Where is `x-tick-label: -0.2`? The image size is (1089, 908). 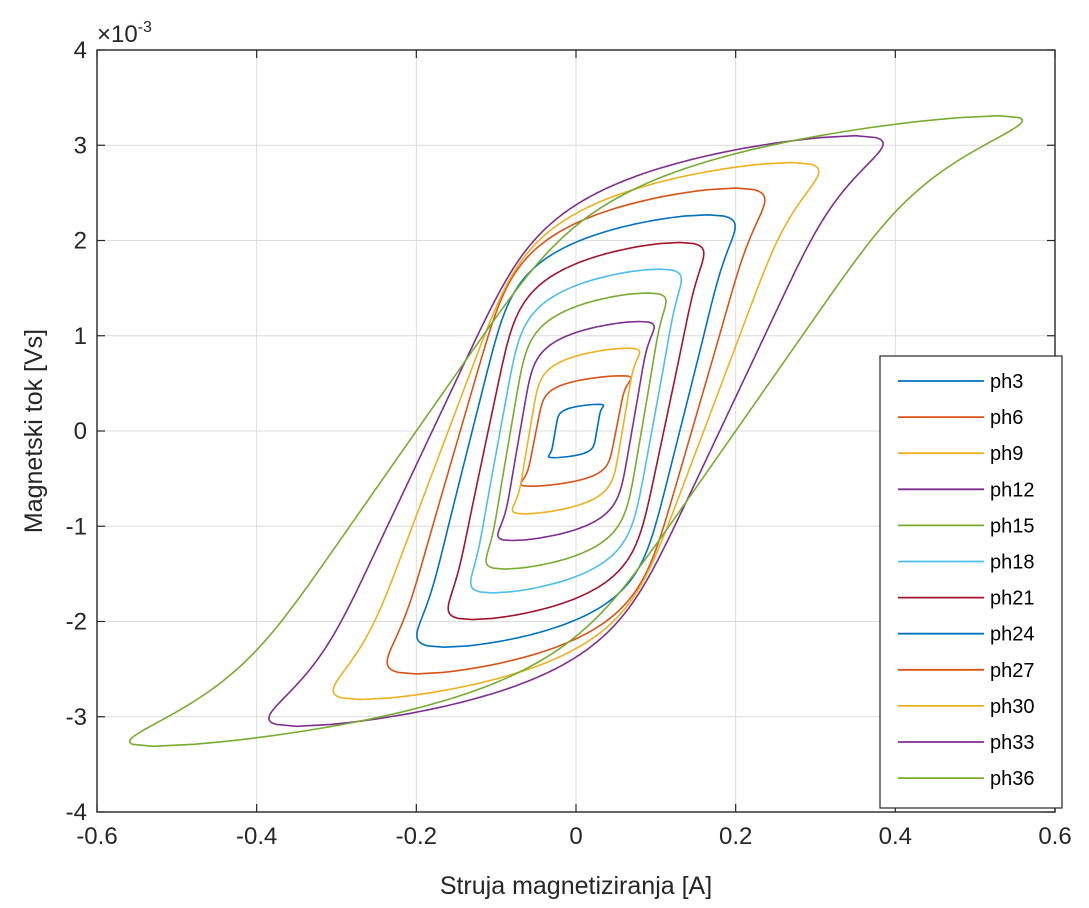
x-tick-label: -0.2 is located at coordinates (416, 836).